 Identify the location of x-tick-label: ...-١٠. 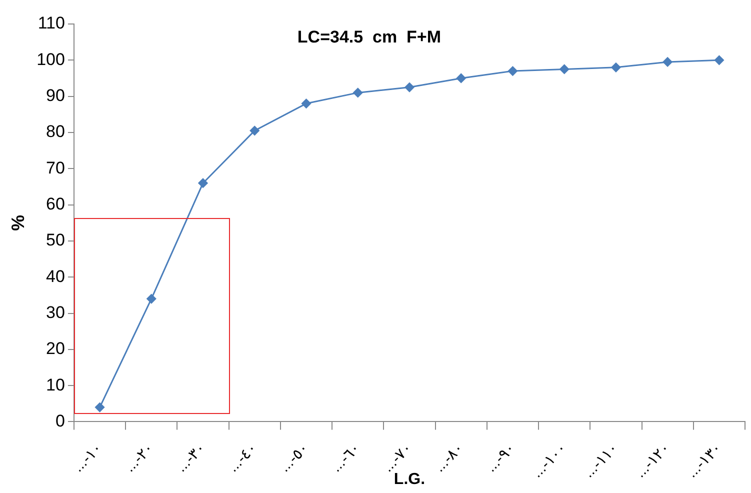
(88, 458).